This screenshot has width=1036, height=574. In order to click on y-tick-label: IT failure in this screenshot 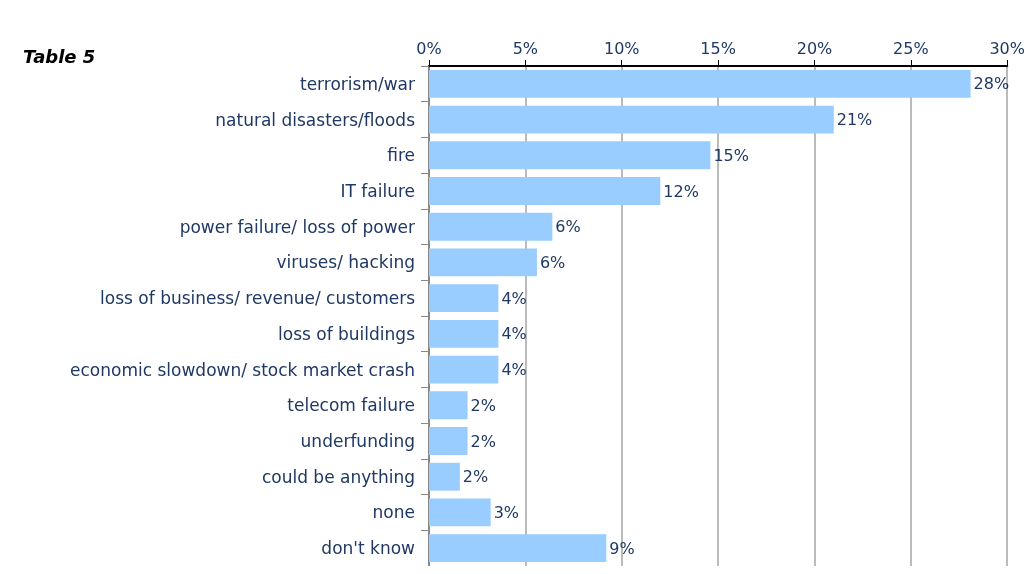, I will do `click(377, 191)`.